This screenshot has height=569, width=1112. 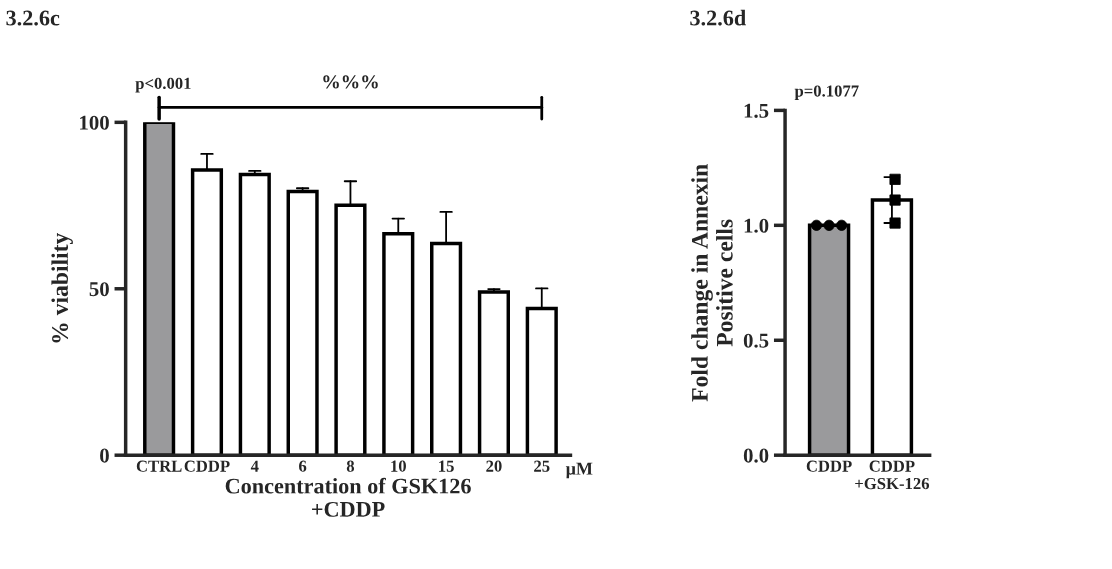 What do you see at coordinates (159, 466) in the screenshot?
I see `x-tick-label: CTRL` at bounding box center [159, 466].